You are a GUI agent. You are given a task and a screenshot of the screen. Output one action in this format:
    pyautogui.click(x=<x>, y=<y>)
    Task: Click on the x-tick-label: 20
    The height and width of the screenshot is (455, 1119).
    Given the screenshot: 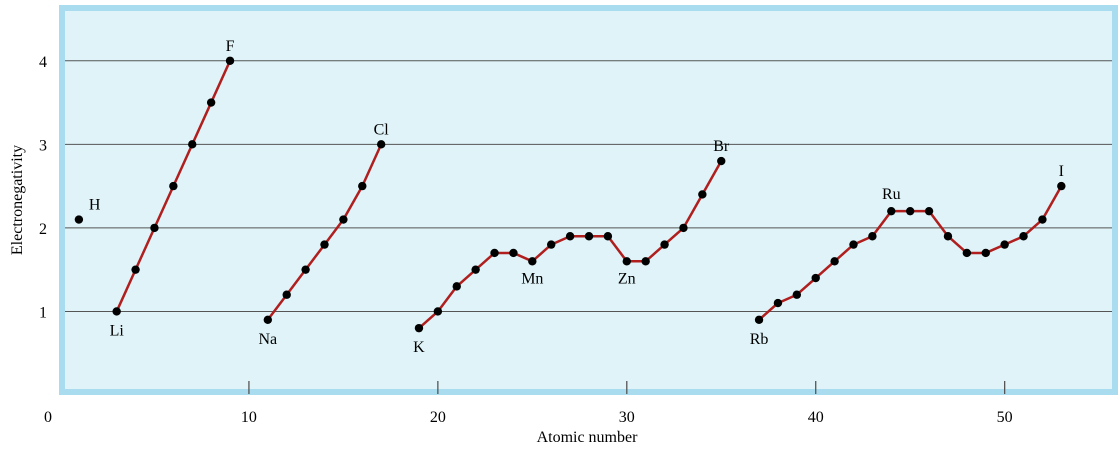 What is the action you would take?
    pyautogui.click(x=438, y=417)
    